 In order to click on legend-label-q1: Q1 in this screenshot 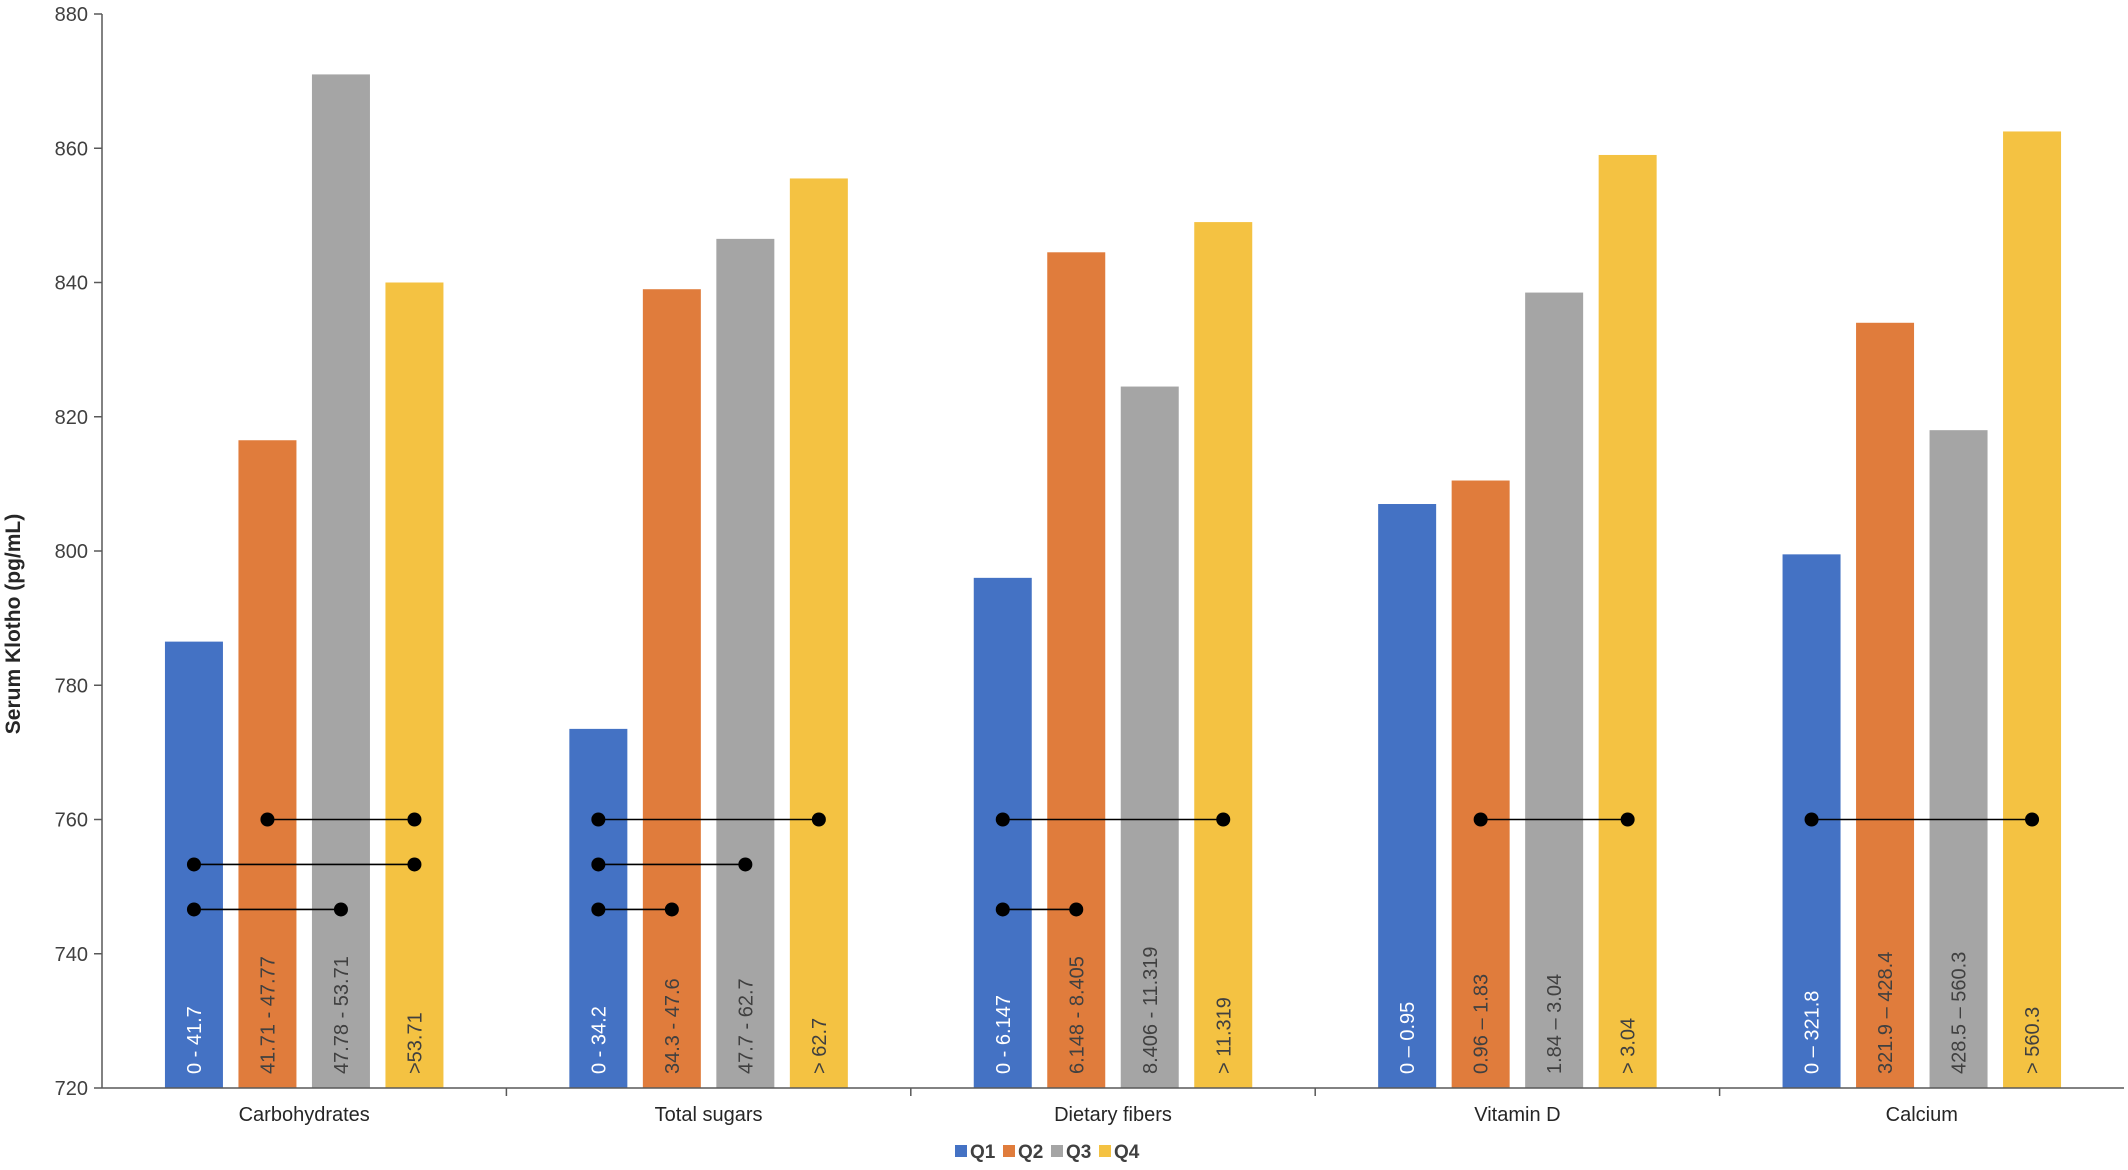, I will do `click(983, 1152)`.